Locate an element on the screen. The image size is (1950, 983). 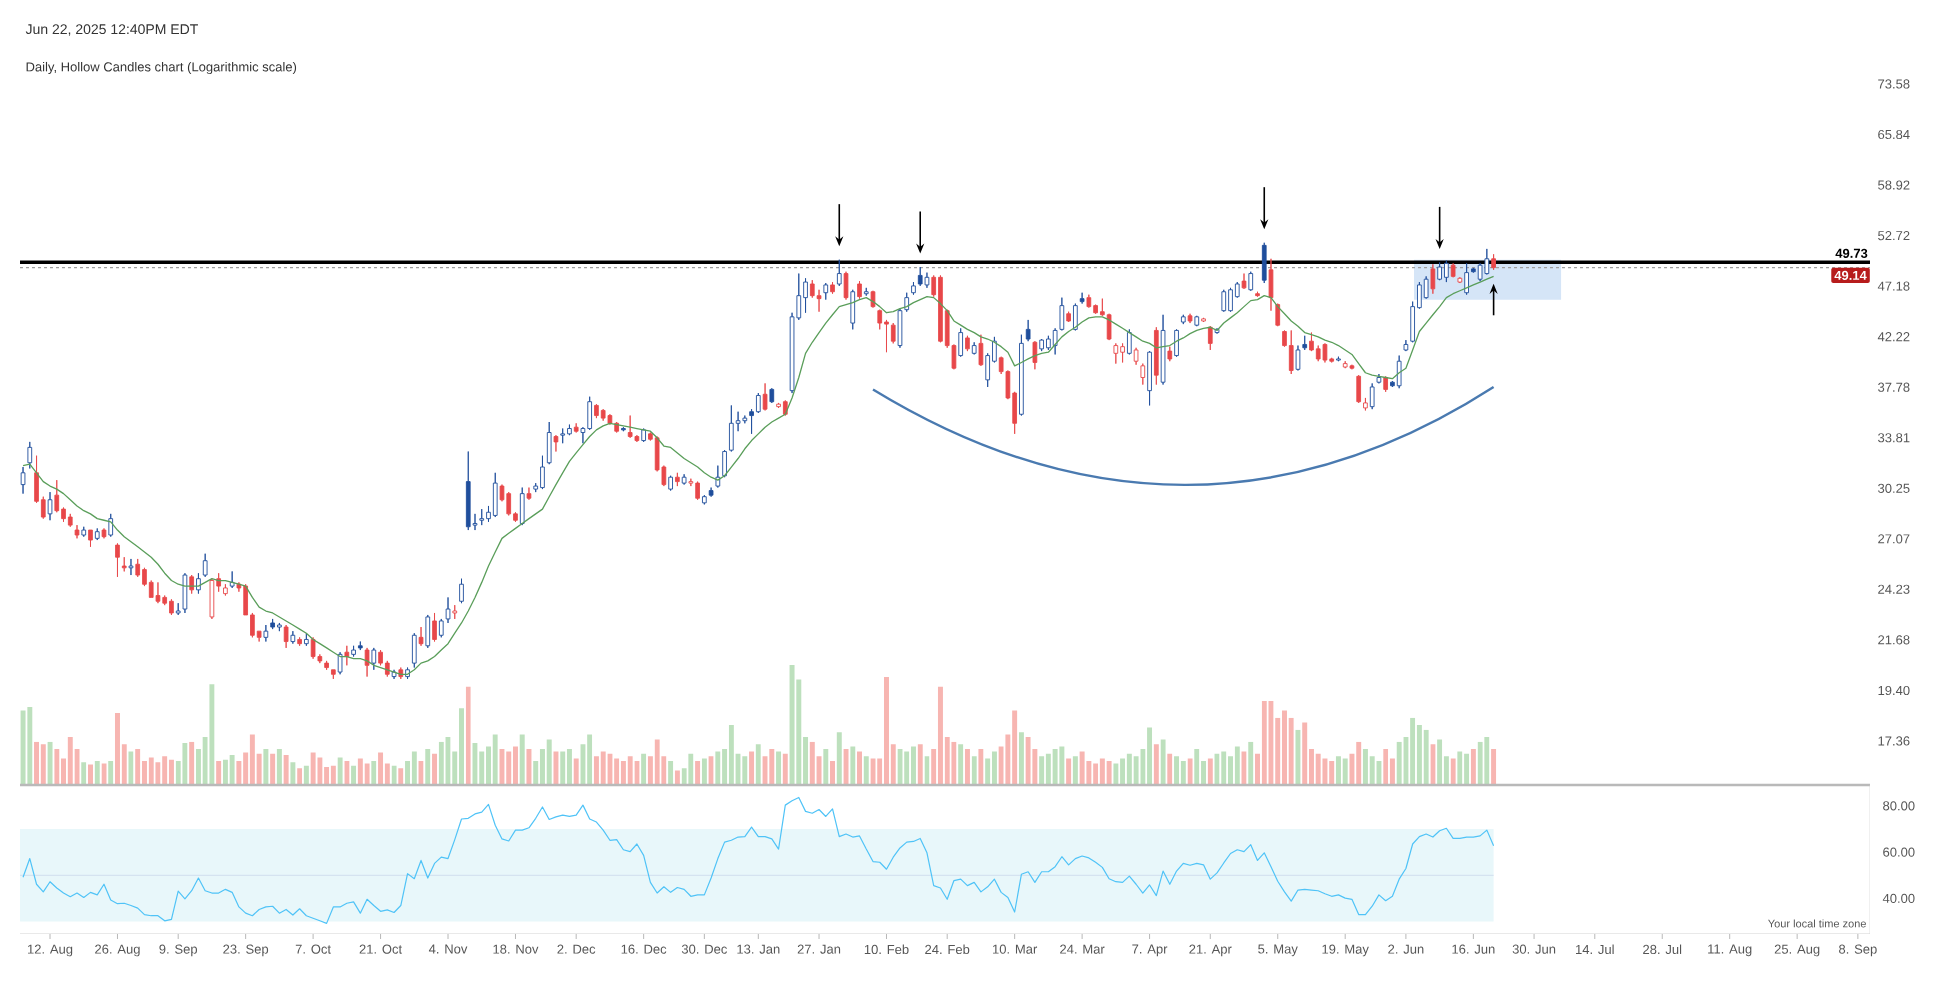
y-tick-label: 33.81 is located at coordinates (1894, 438).